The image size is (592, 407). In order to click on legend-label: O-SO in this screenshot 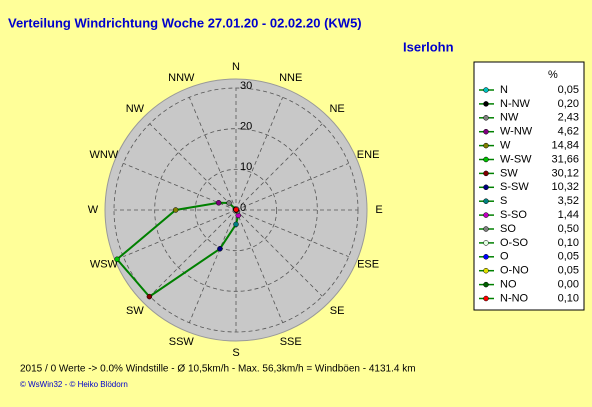, I will do `click(514, 243)`.